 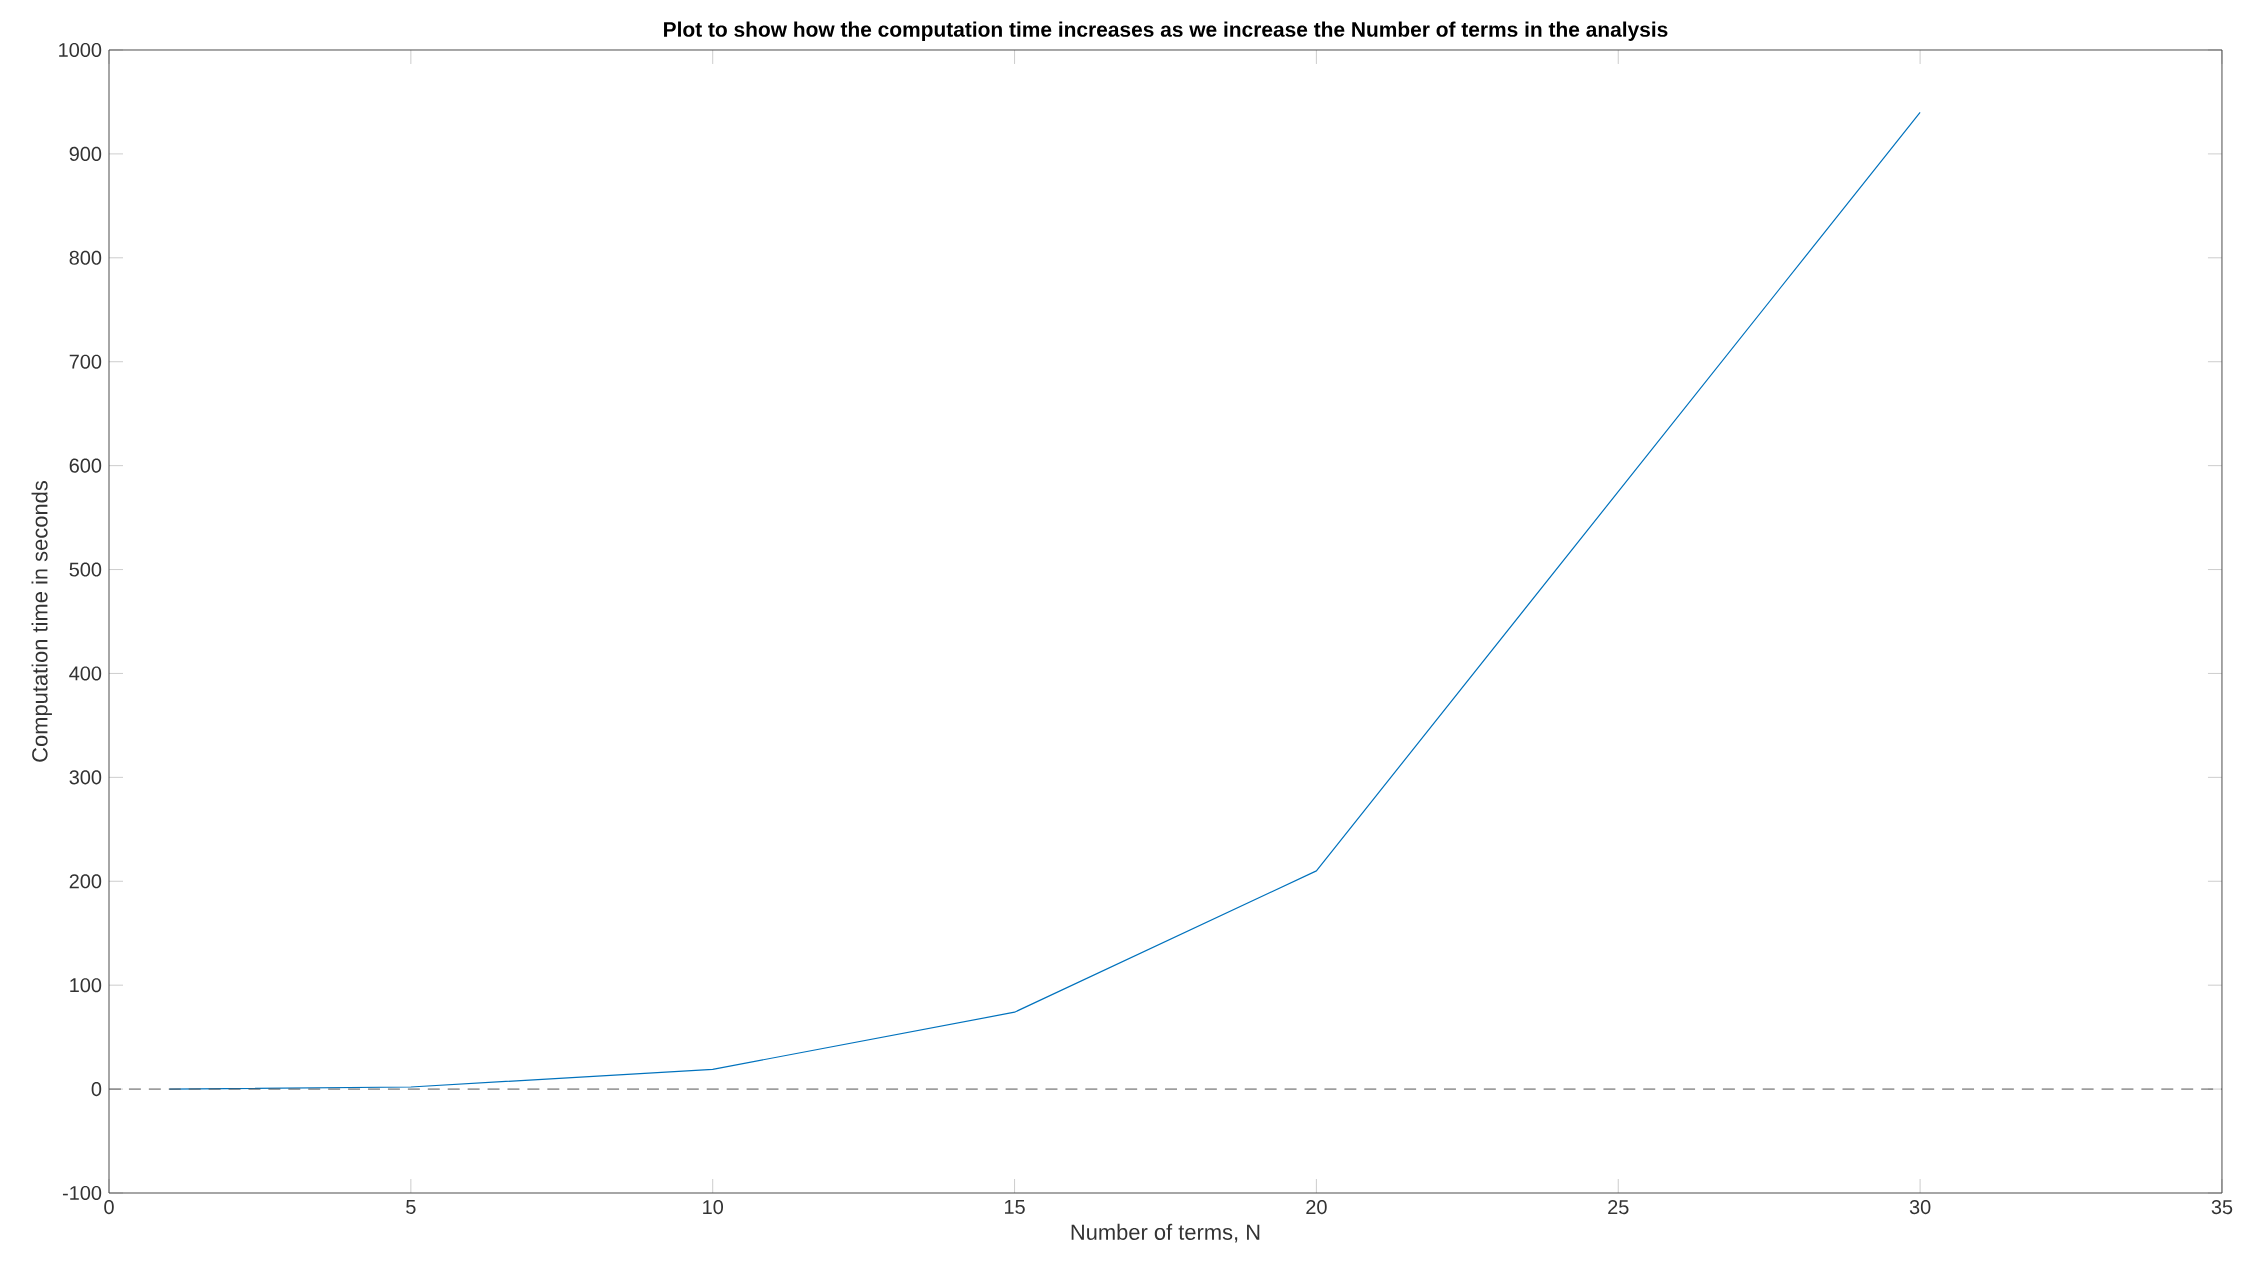 I want to click on x-tick-label: 0, so click(x=109, y=1207).